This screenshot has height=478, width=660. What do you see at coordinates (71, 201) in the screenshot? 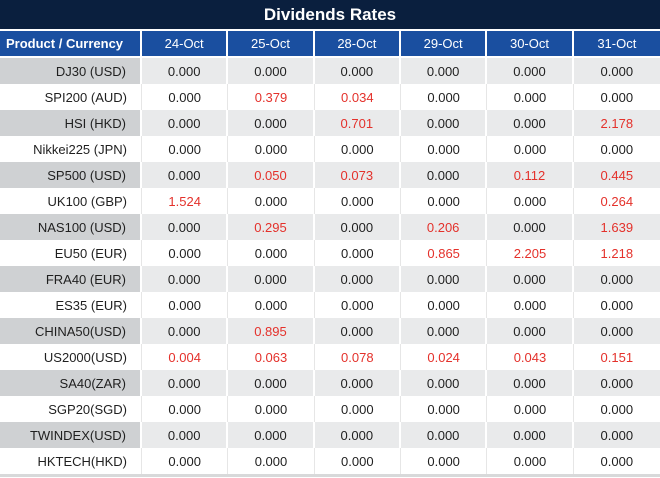
I see `product-cell: UK100 (GBP)` at bounding box center [71, 201].